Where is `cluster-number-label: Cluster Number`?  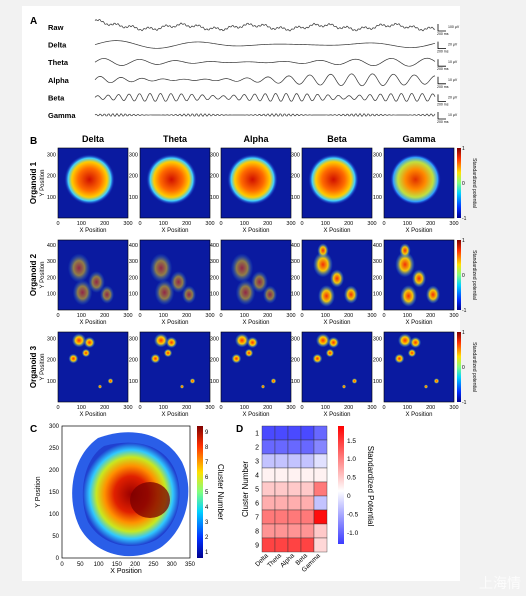
cluster-number-label: Cluster Number is located at coordinates (245, 489).